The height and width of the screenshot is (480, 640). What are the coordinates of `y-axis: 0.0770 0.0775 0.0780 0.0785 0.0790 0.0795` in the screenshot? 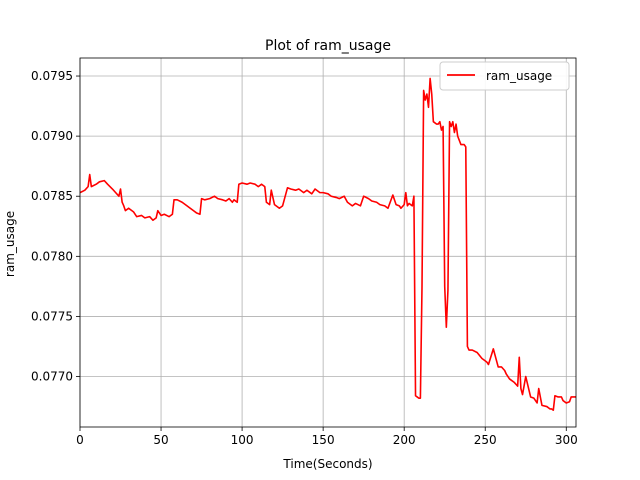 It's located at (55, 226).